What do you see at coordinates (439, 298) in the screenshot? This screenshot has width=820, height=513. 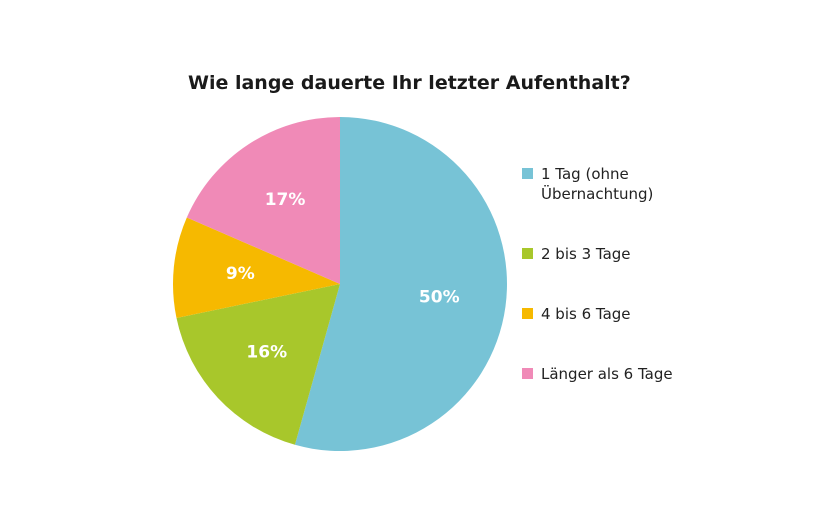 I see `slice-label-1-tag: 50%` at bounding box center [439, 298].